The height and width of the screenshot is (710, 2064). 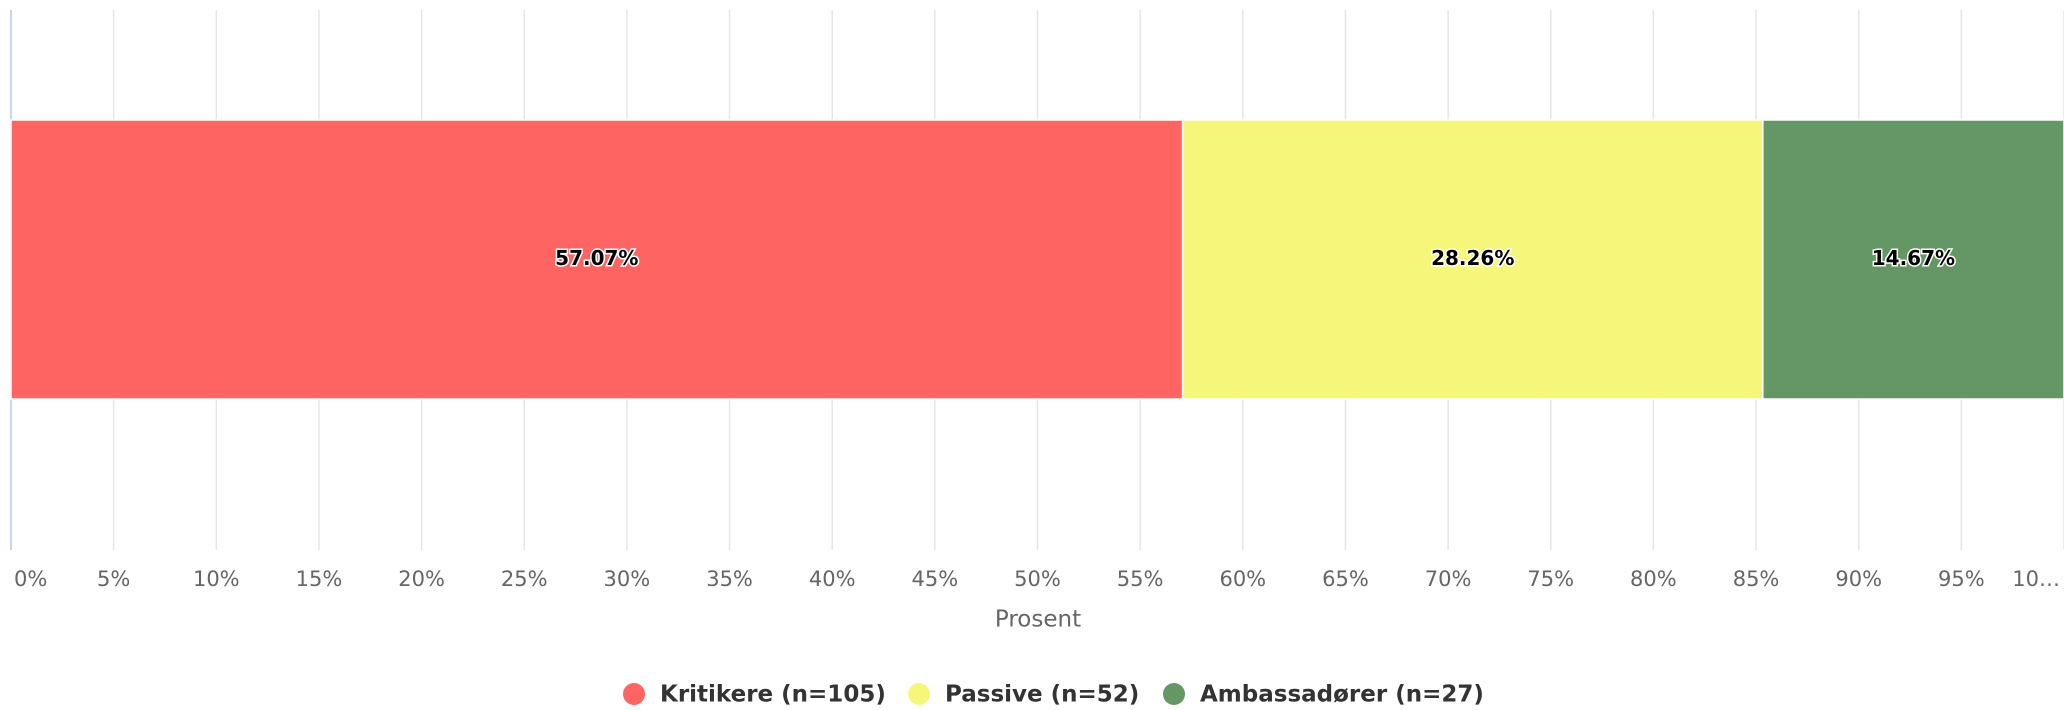 I want to click on x-tick-label: 55%, so click(x=1140, y=579).